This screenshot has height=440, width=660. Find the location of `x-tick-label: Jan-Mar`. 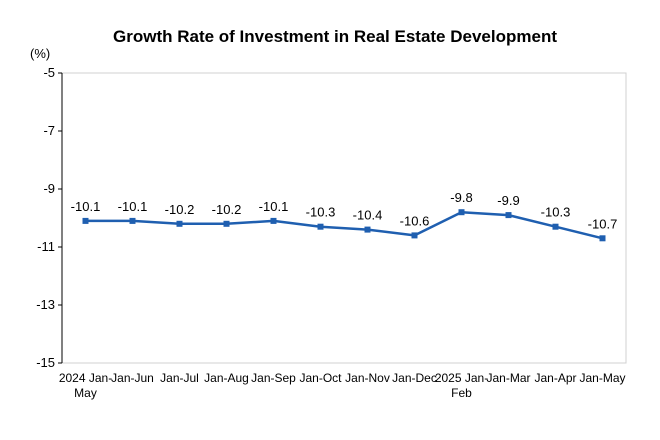

x-tick-label: Jan-Mar is located at coordinates (508, 378).